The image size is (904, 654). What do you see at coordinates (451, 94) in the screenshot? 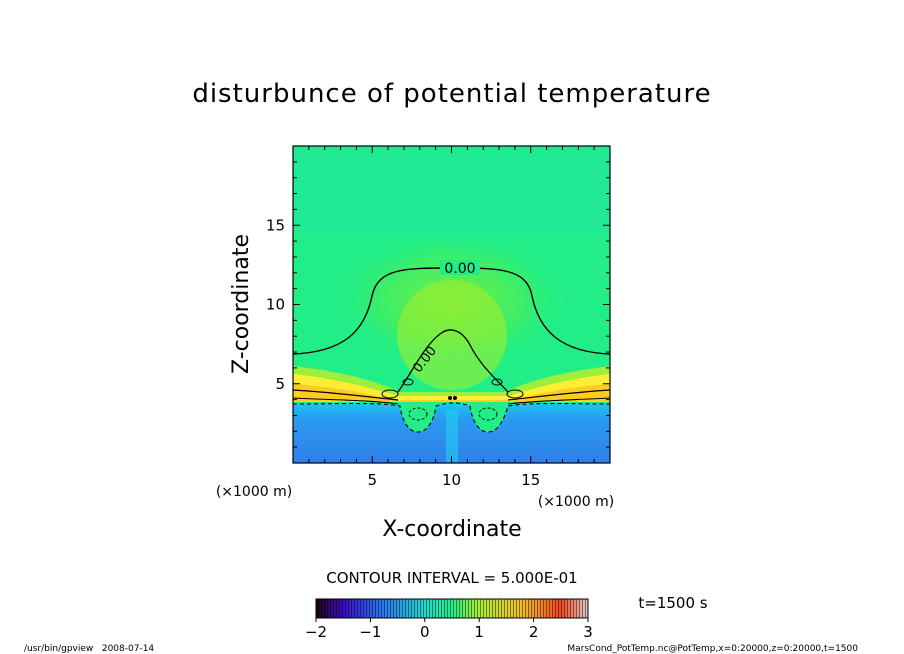
I see `chart-title: disturbunce of potential temperature` at bounding box center [451, 94].